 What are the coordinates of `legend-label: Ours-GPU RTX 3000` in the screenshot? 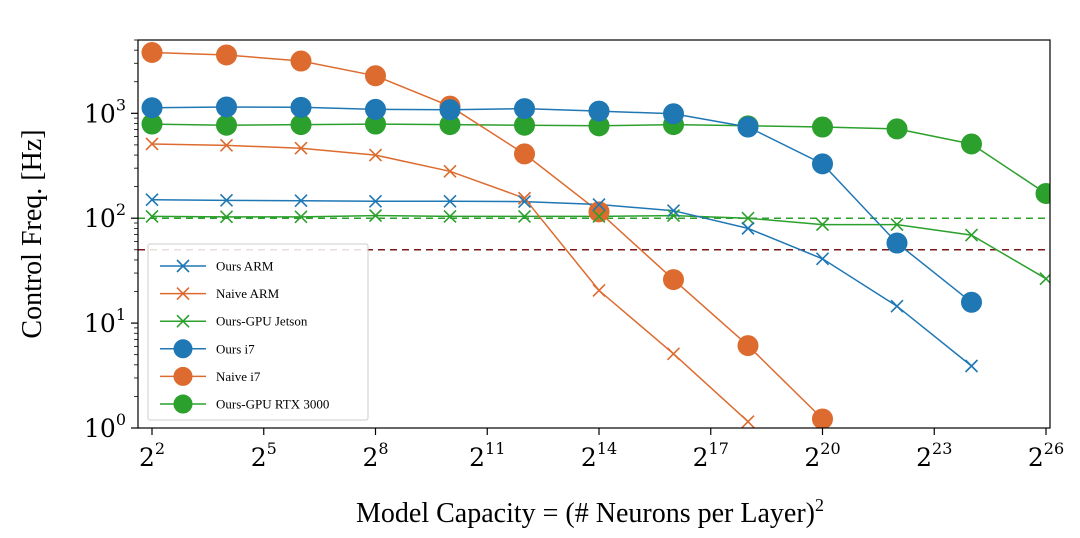 It's located at (272, 404).